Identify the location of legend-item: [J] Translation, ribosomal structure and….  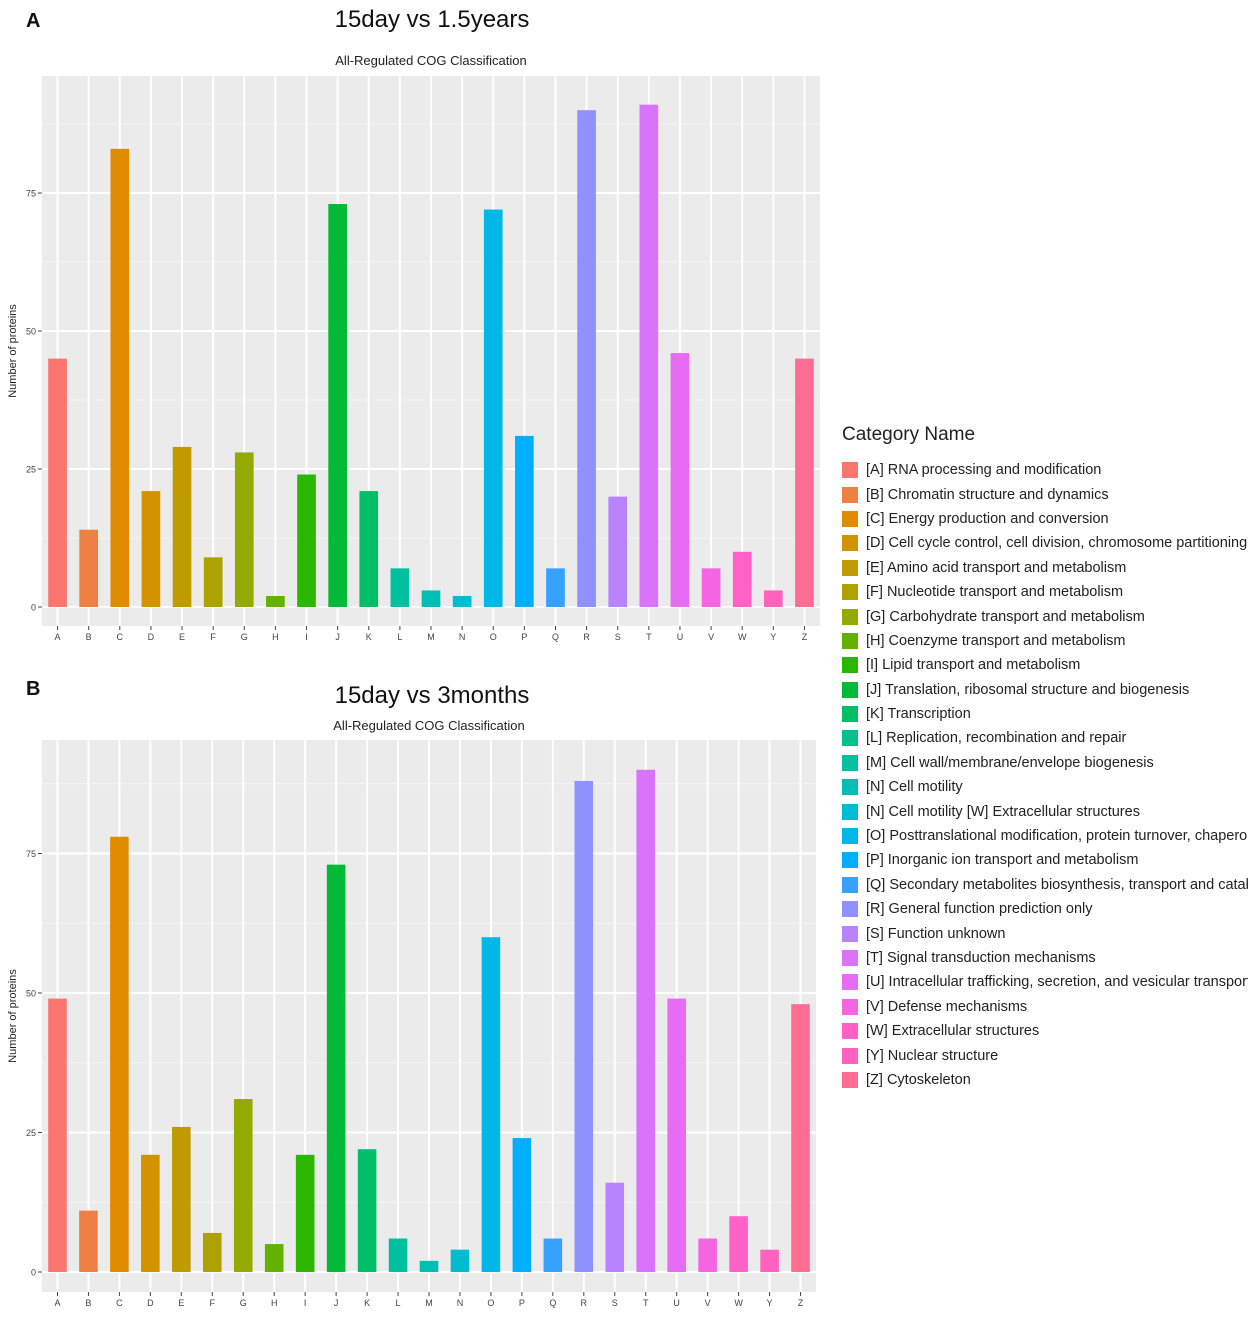
(1045, 690).